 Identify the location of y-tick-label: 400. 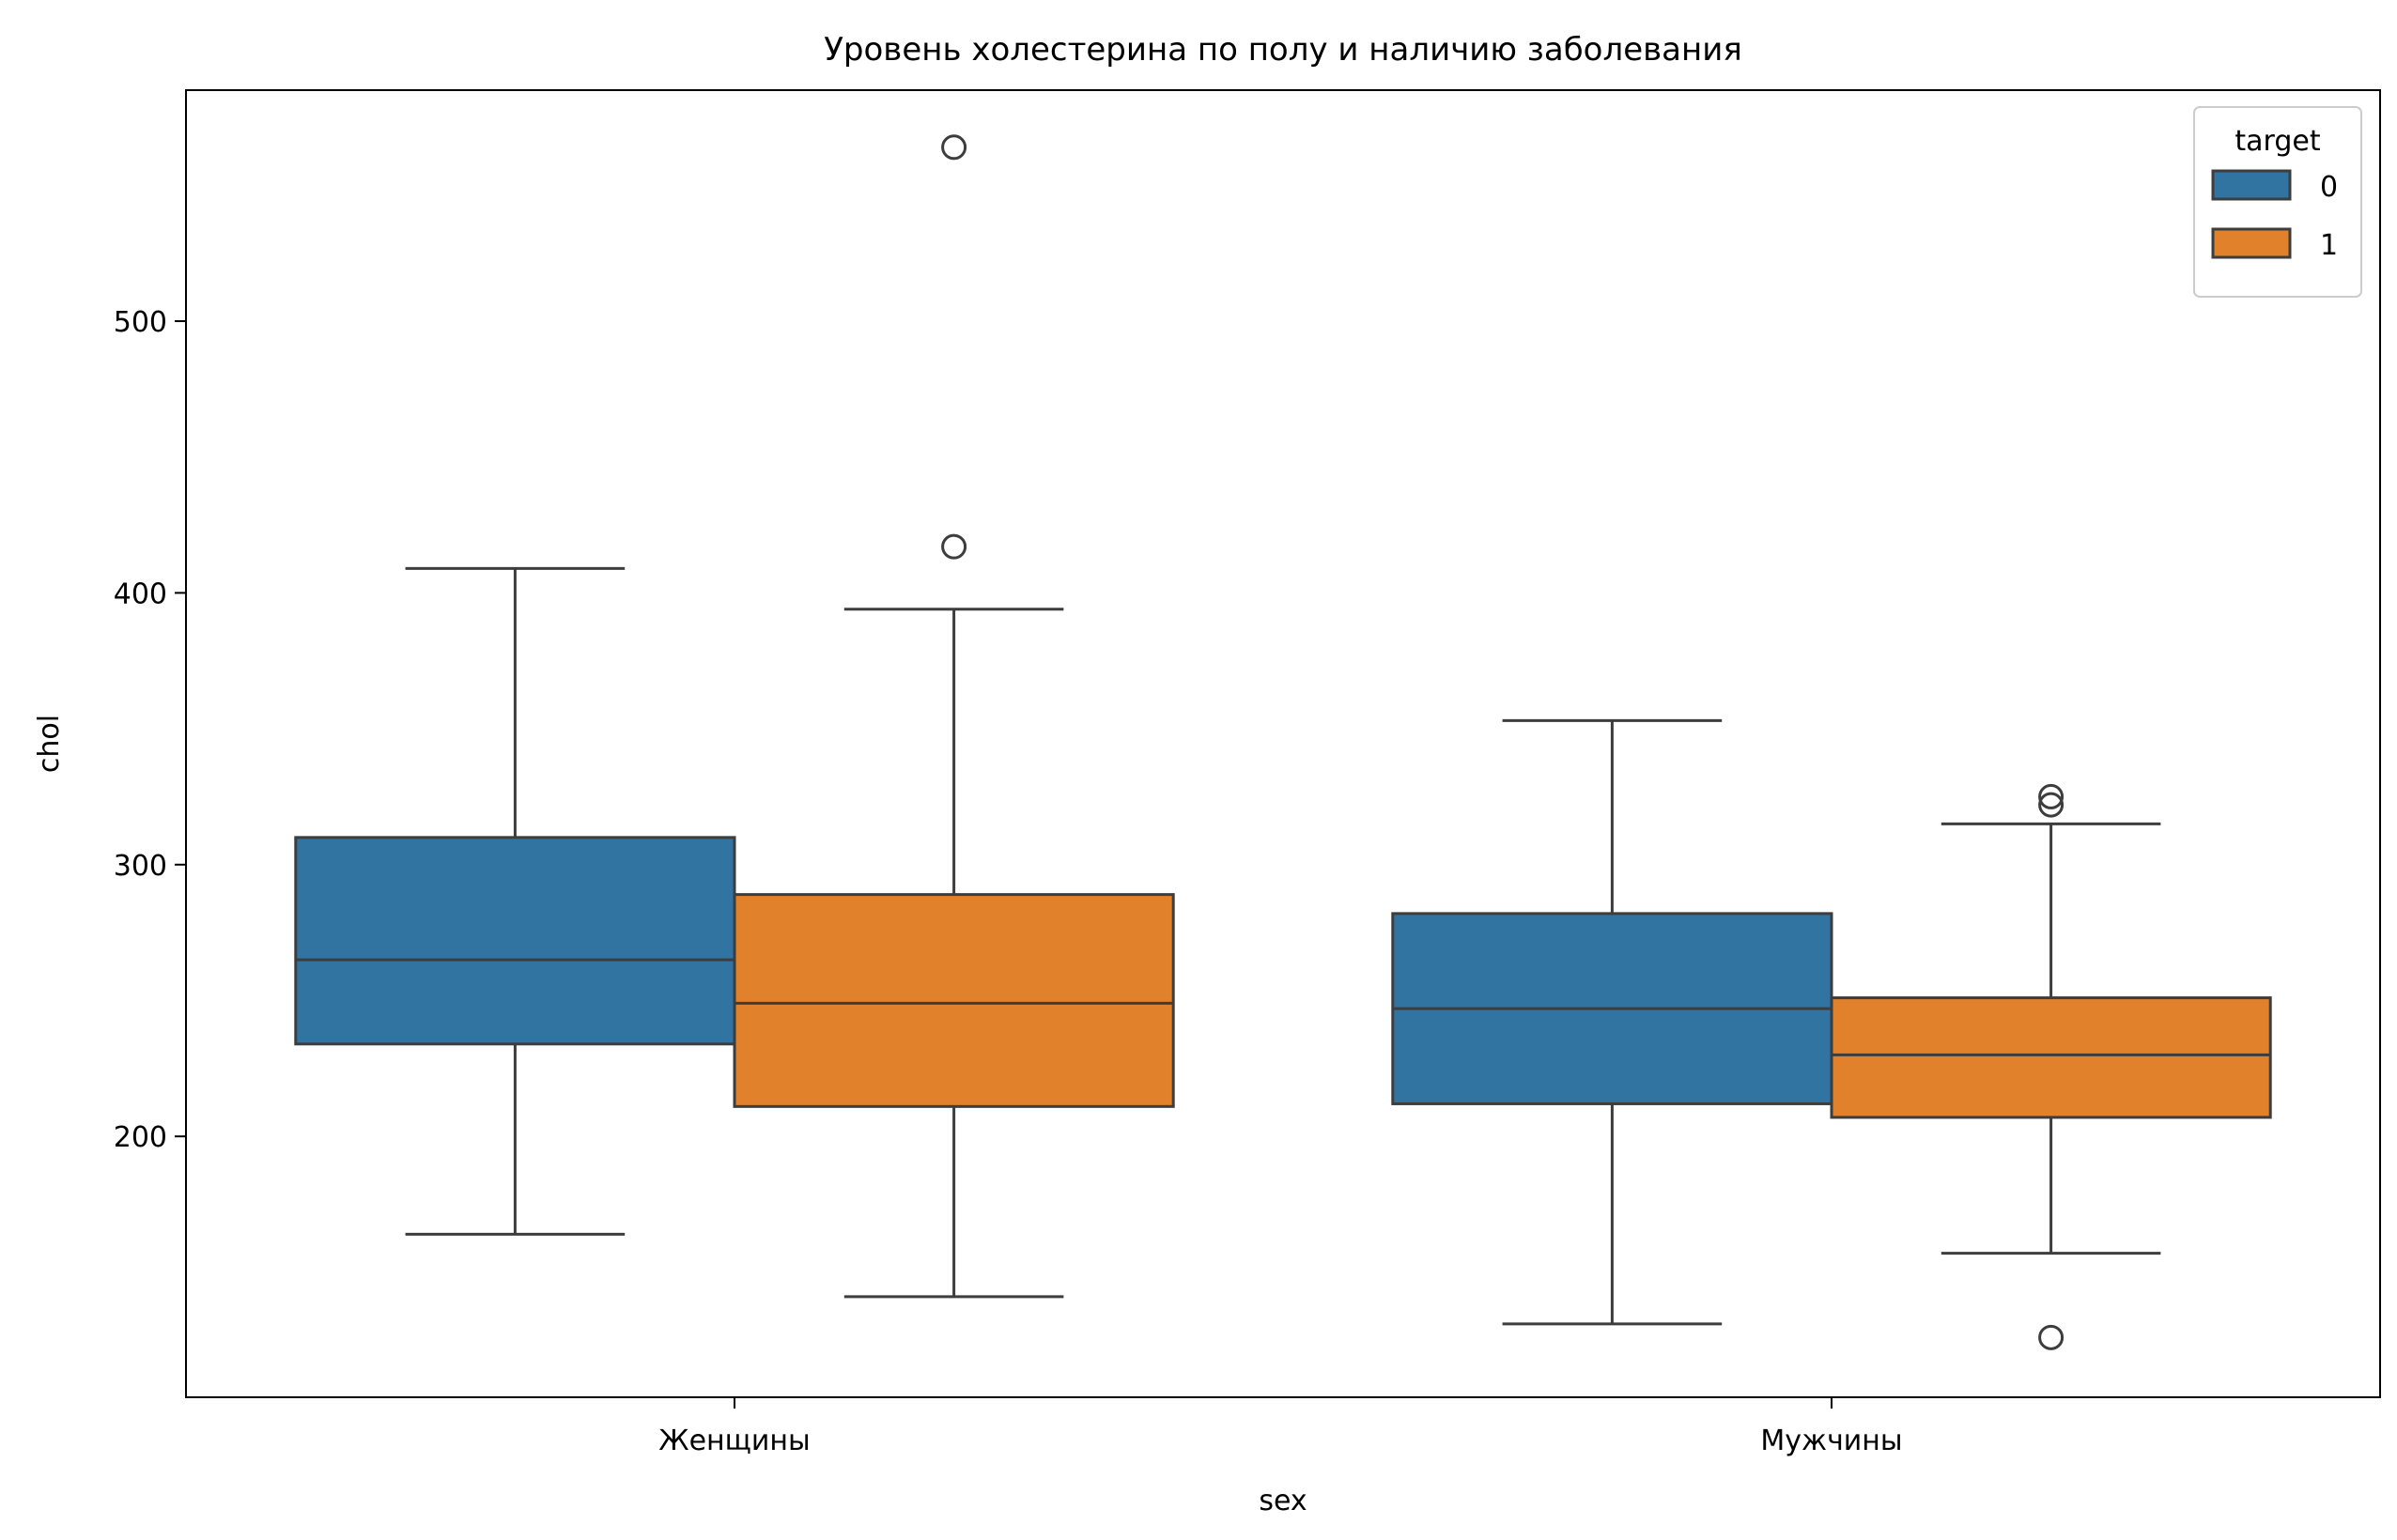
(140, 594).